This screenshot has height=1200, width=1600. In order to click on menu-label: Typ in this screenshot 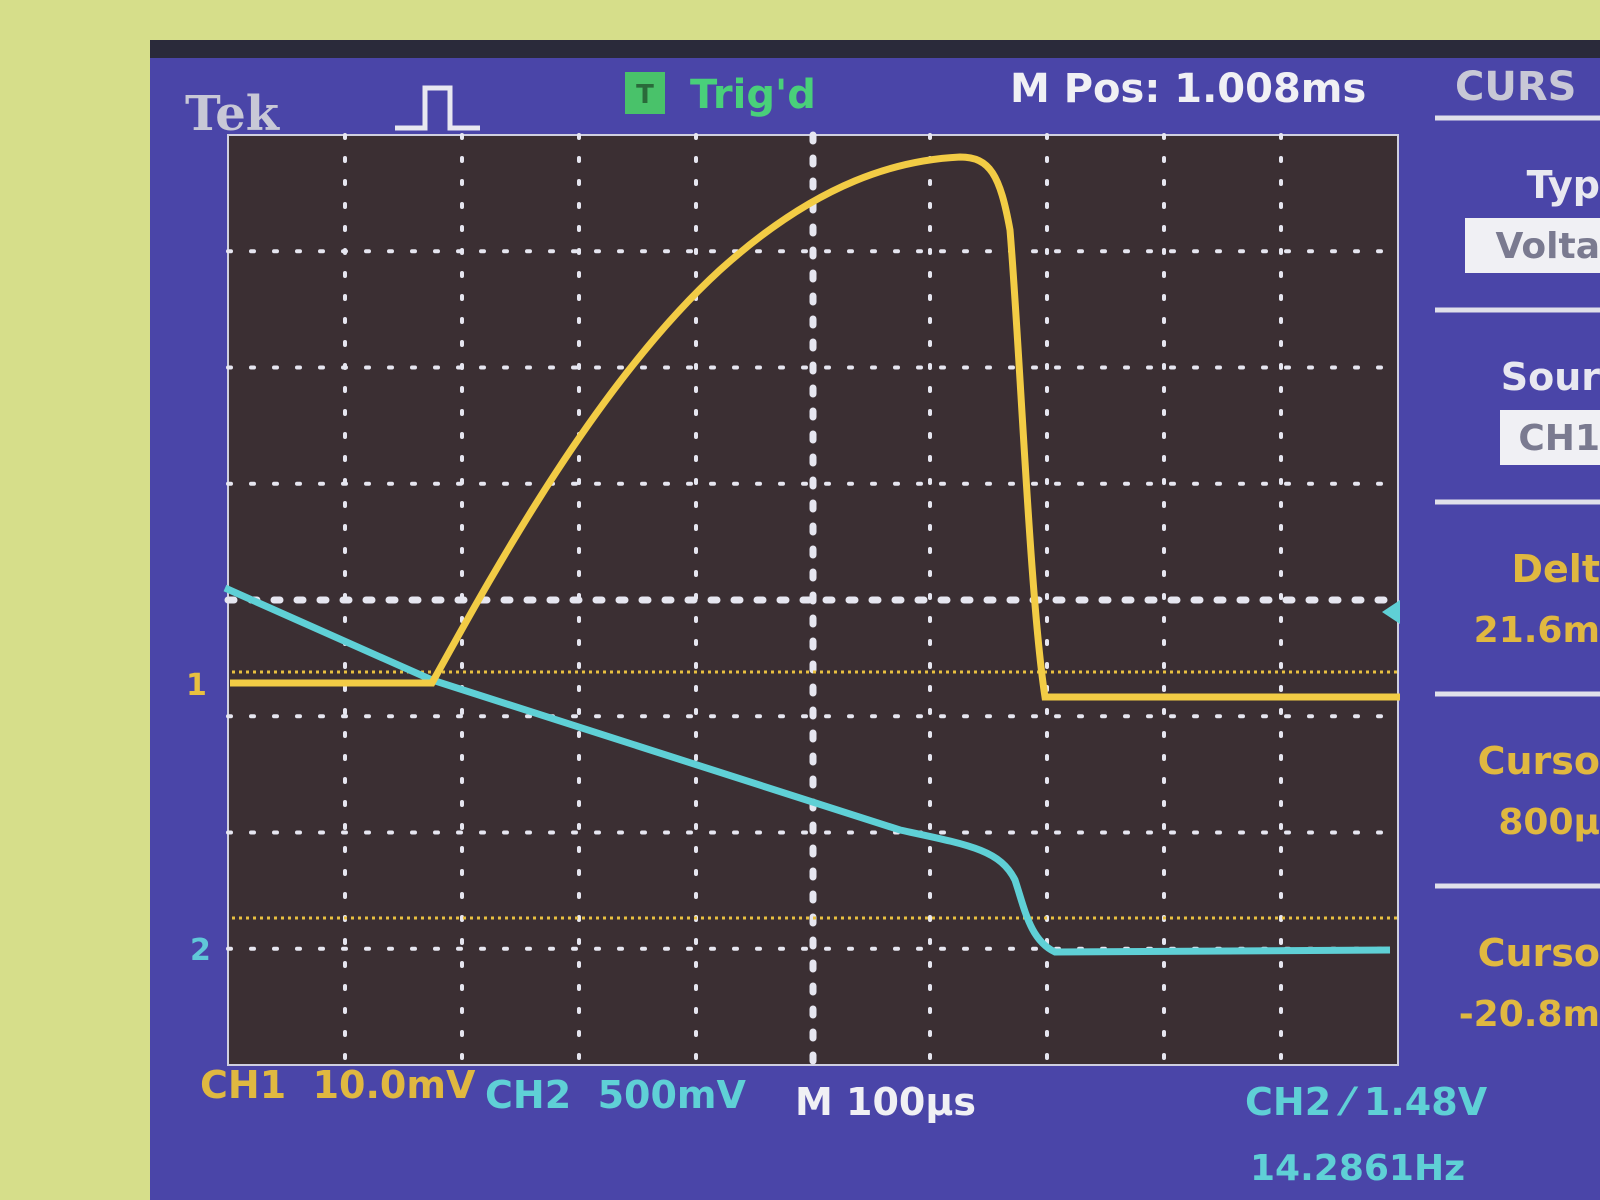, I will do `click(1563, 185)`.